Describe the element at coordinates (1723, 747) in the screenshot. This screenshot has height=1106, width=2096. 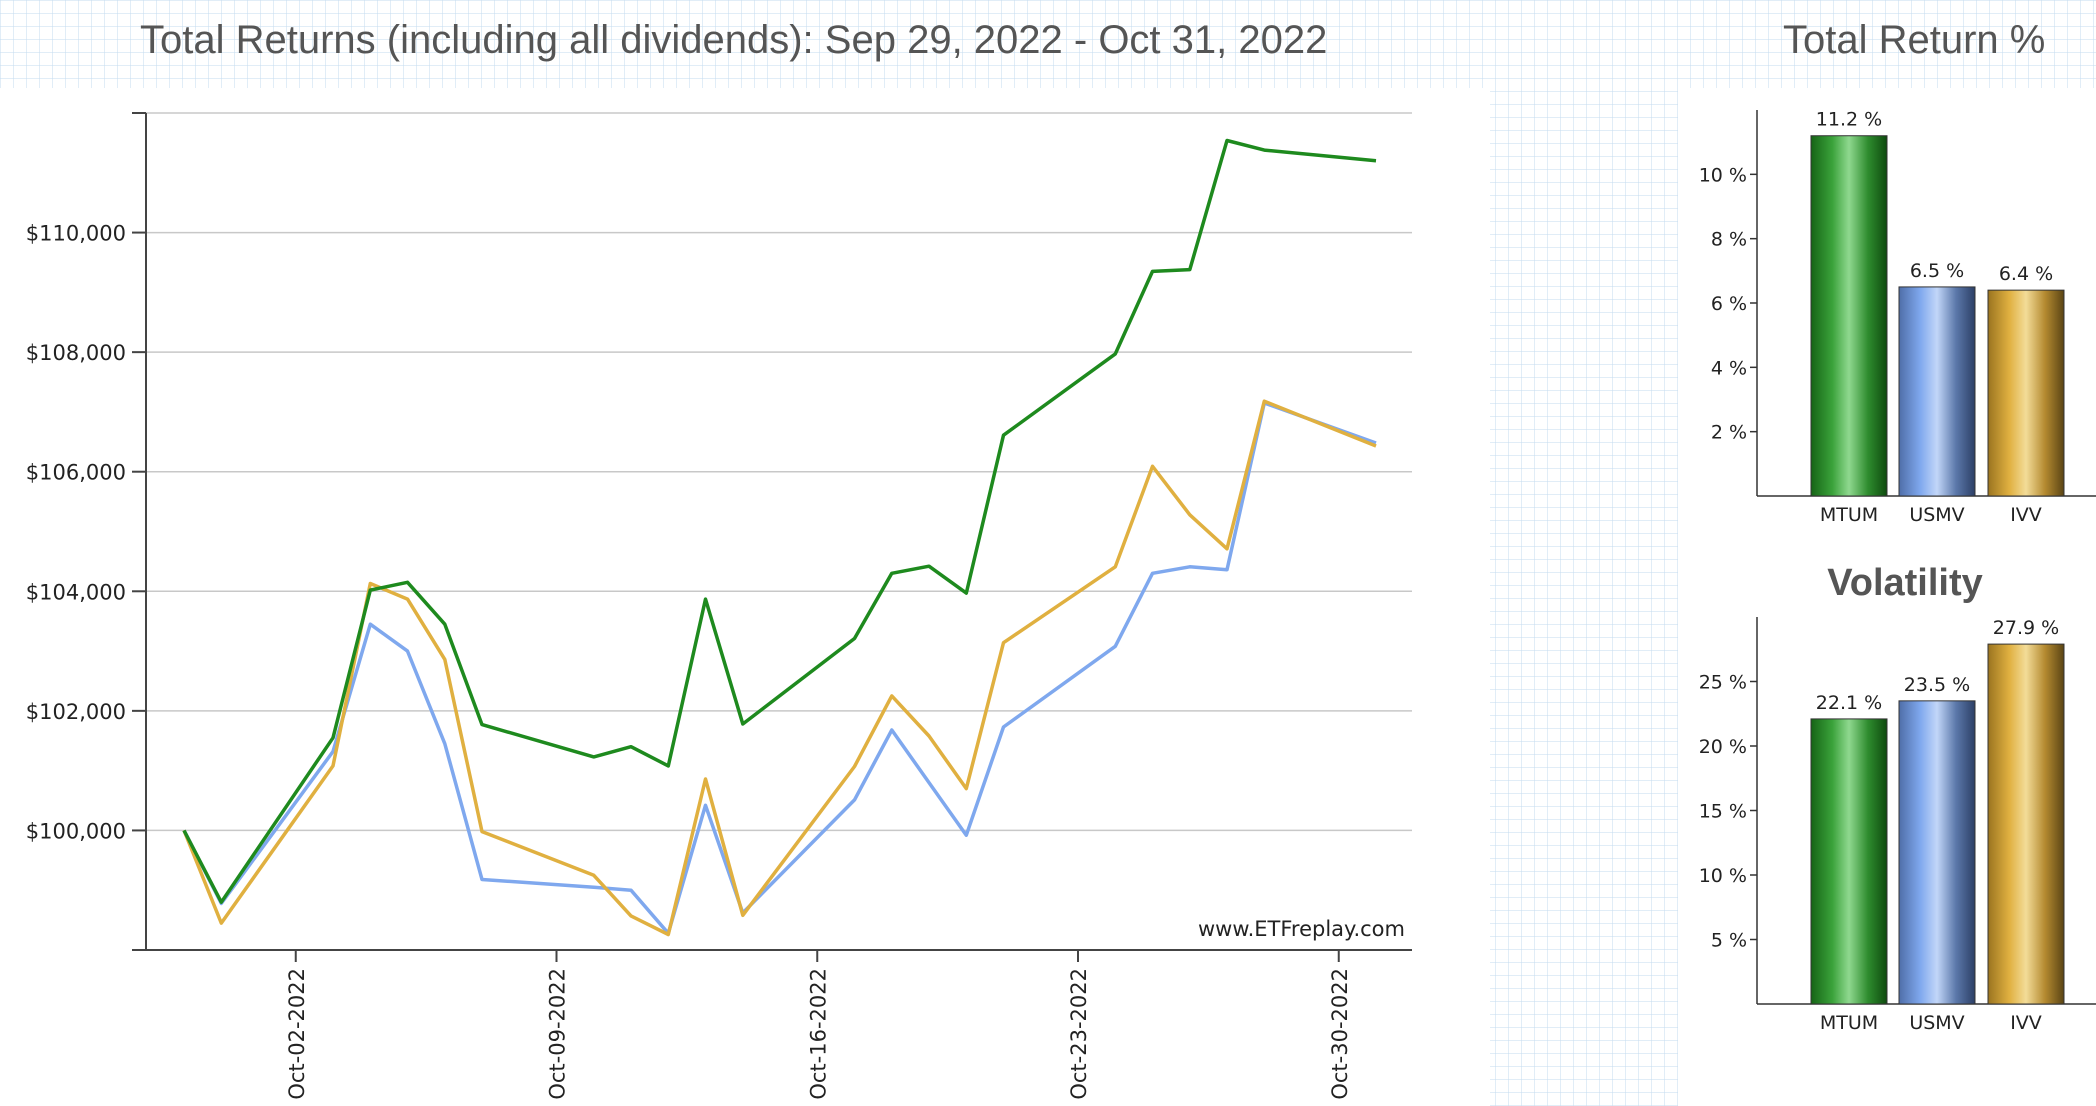
I see `bar-y-tick-label: 20 %` at that location.